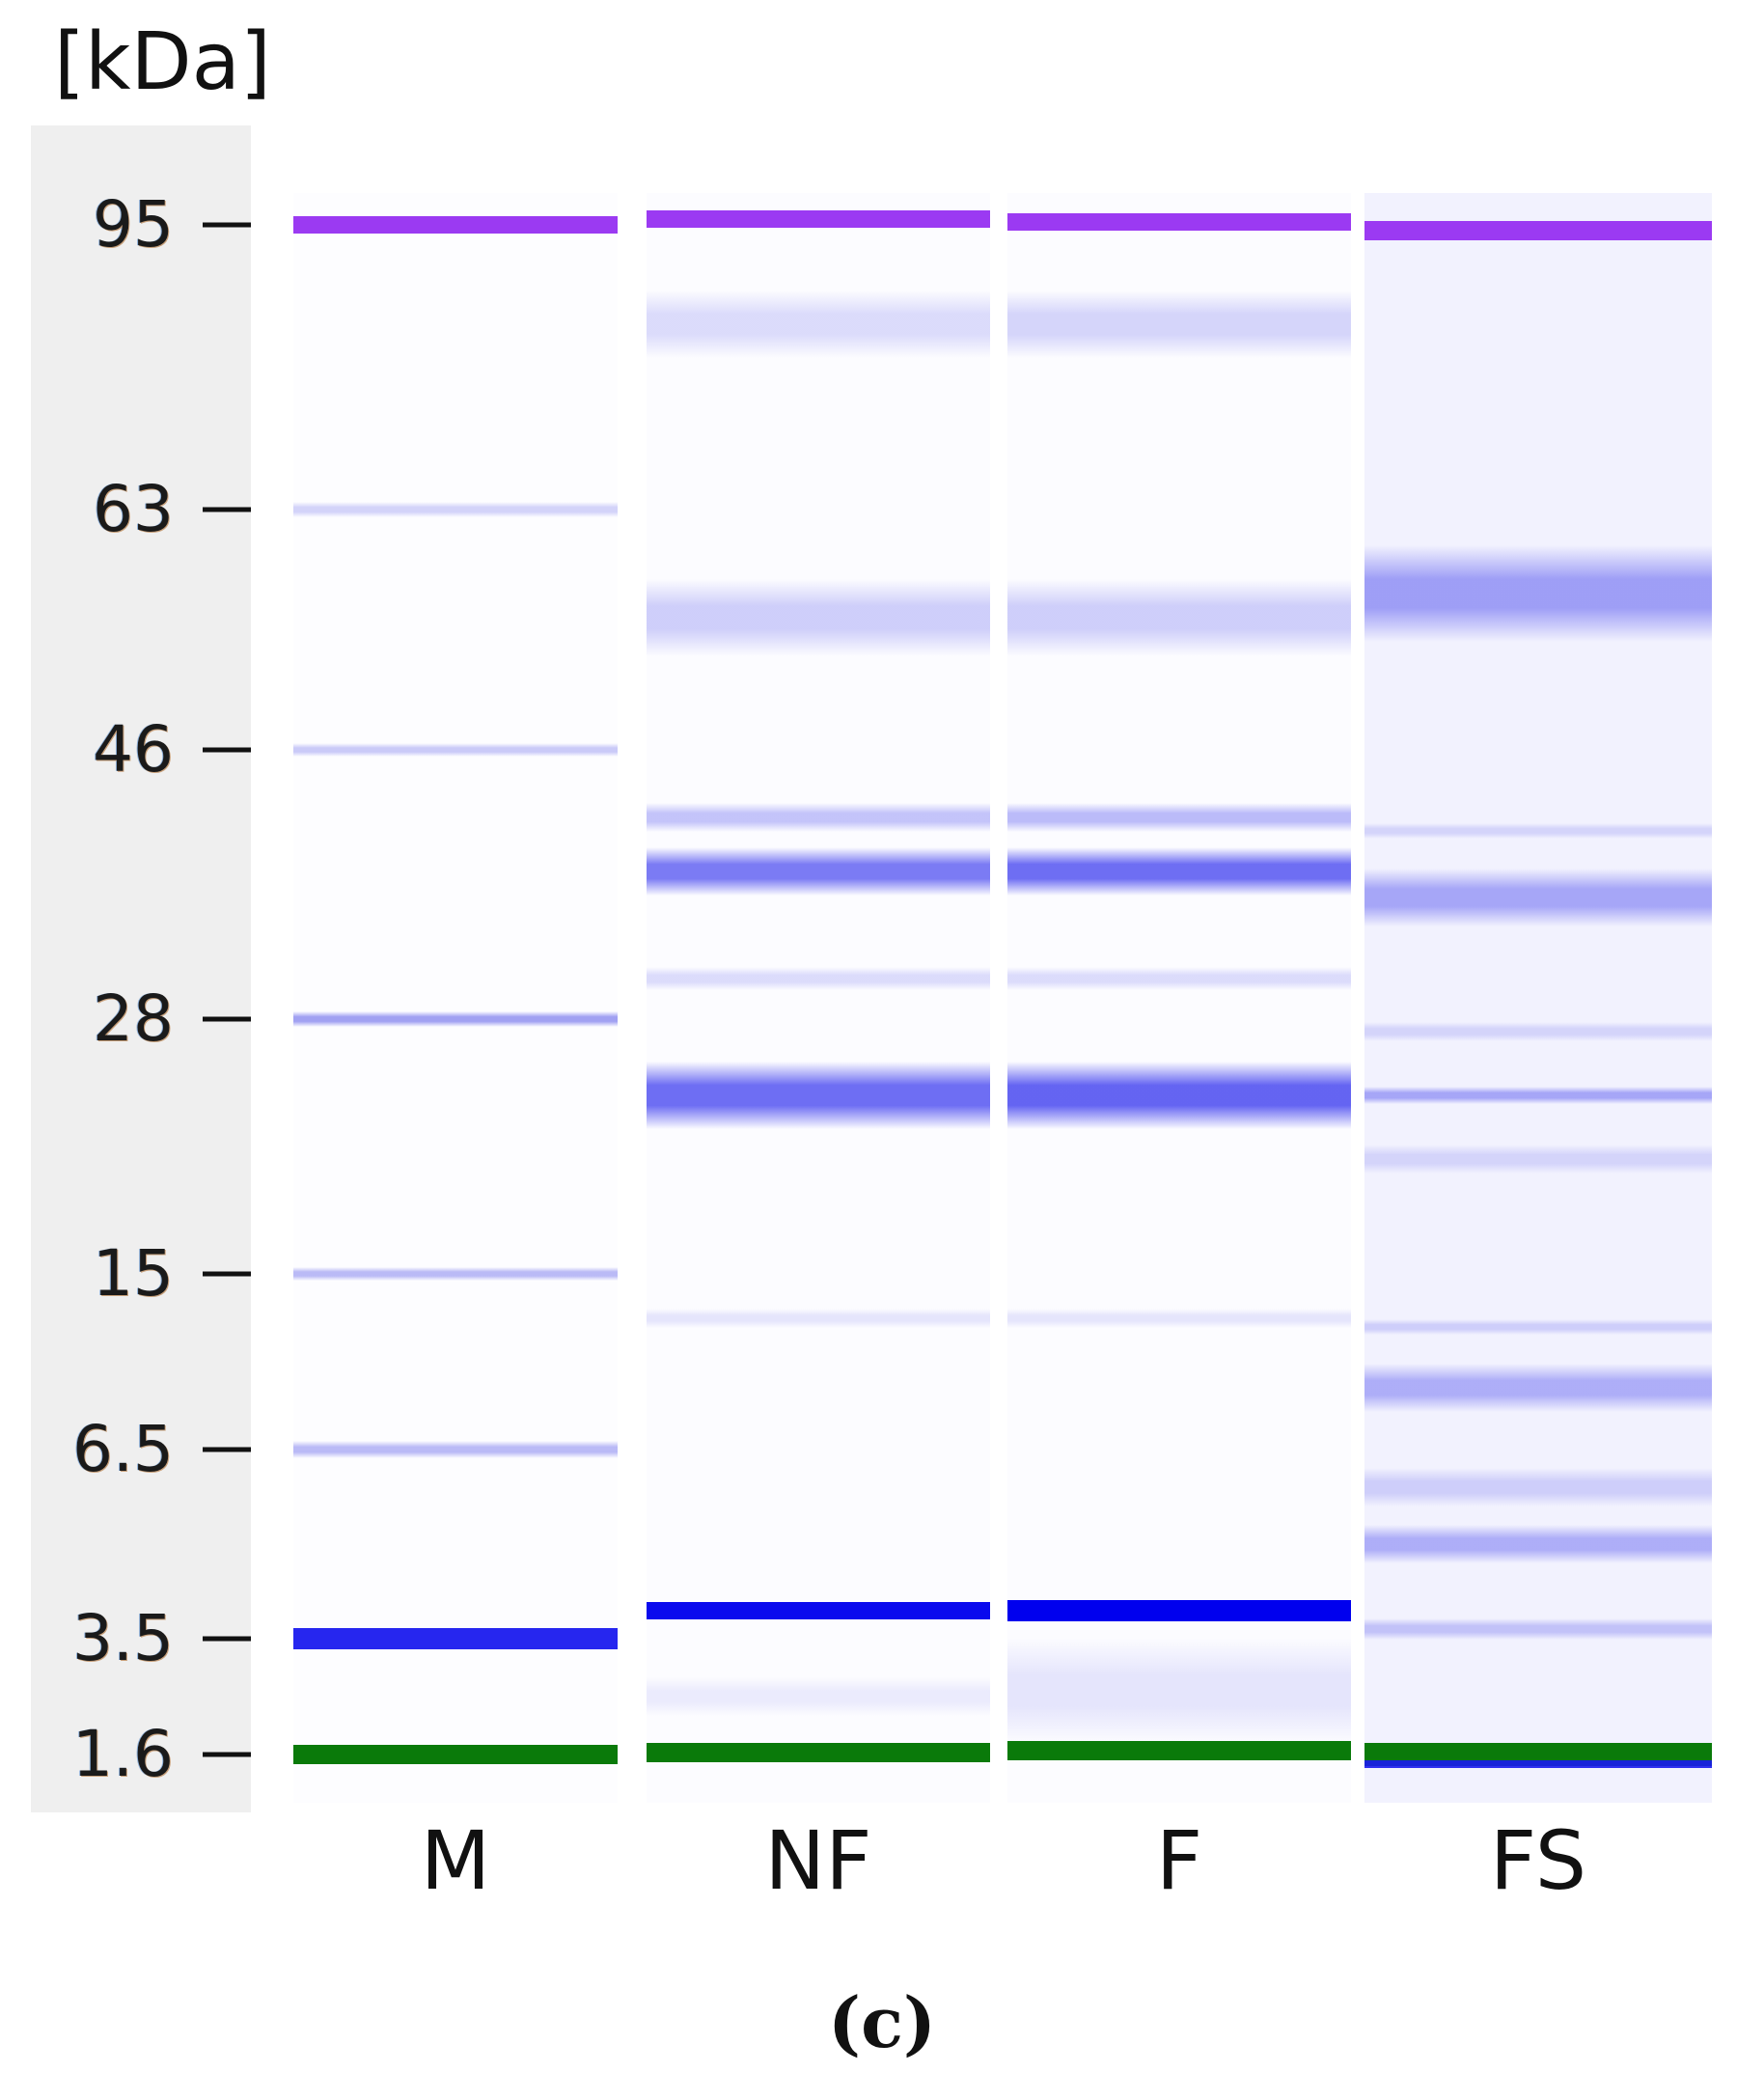 This screenshot has height=2100, width=1764. Describe the element at coordinates (133, 749) in the screenshot. I see `marker-label: 46` at that location.